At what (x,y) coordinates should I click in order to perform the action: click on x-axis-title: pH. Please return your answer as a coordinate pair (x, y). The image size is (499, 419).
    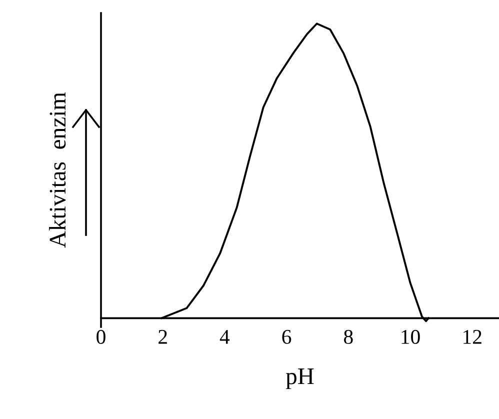
    Looking at the image, I should click on (300, 379).